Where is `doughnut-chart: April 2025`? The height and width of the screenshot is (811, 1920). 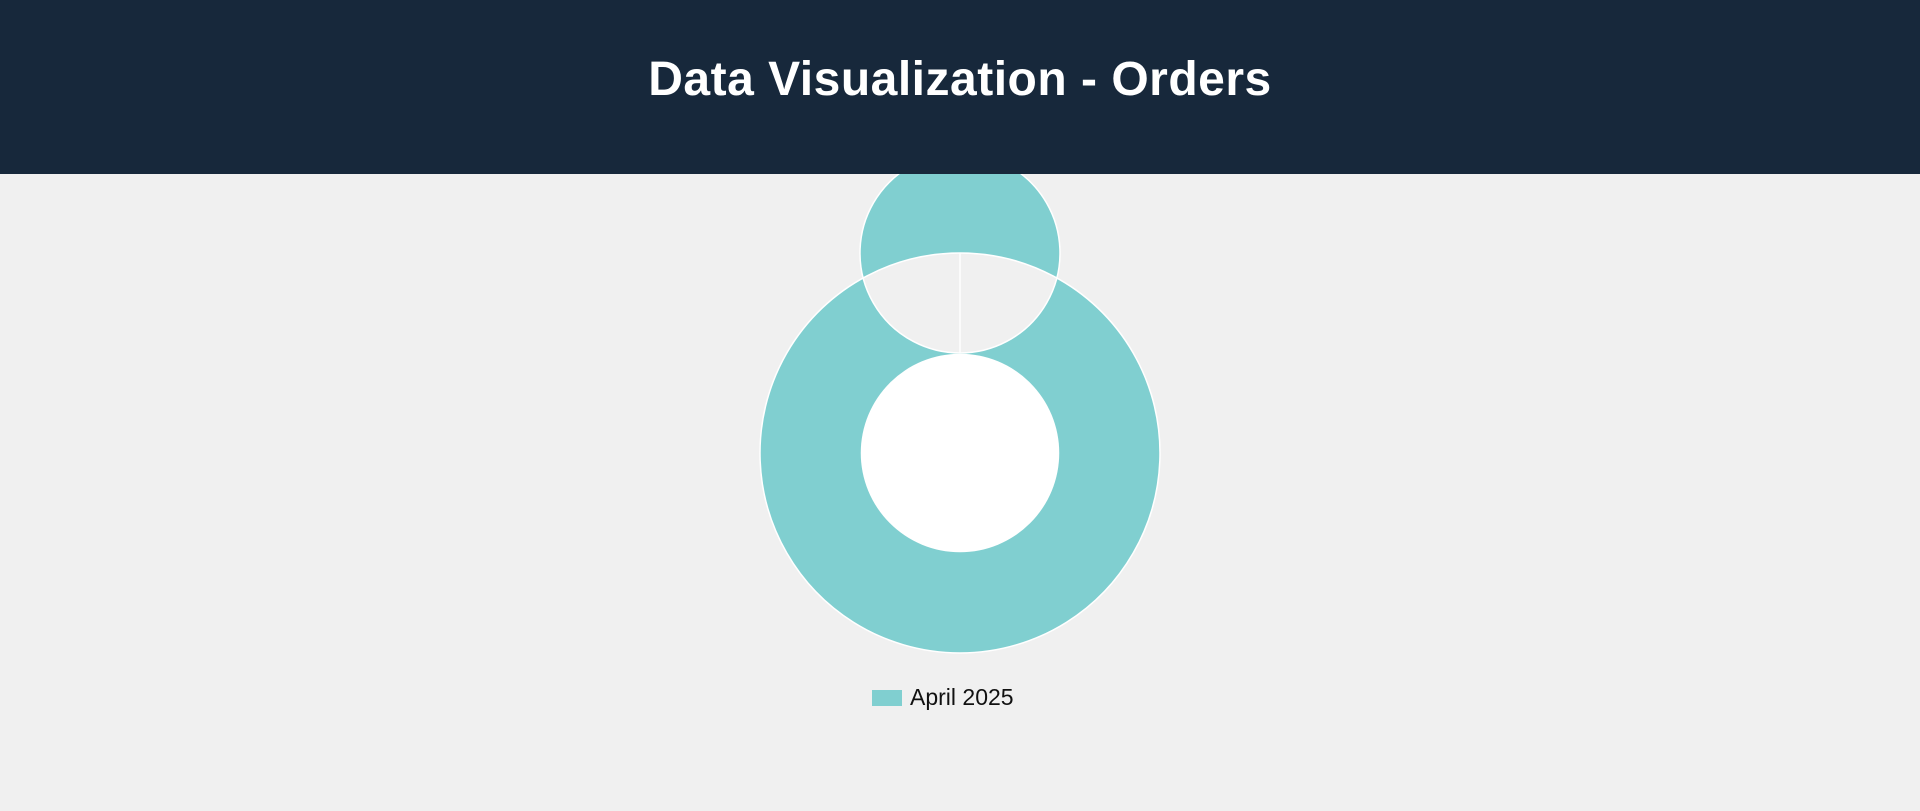 doughnut-chart: April 2025 is located at coordinates (960, 414).